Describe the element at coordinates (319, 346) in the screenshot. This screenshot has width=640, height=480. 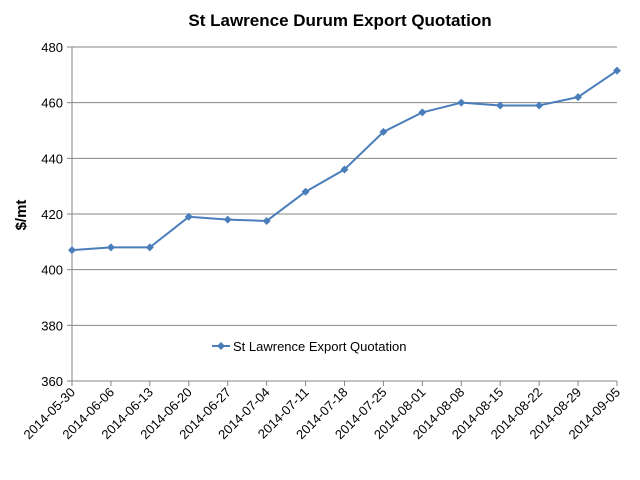
I see `legend-label: St Lawrence Export Quotation` at that location.